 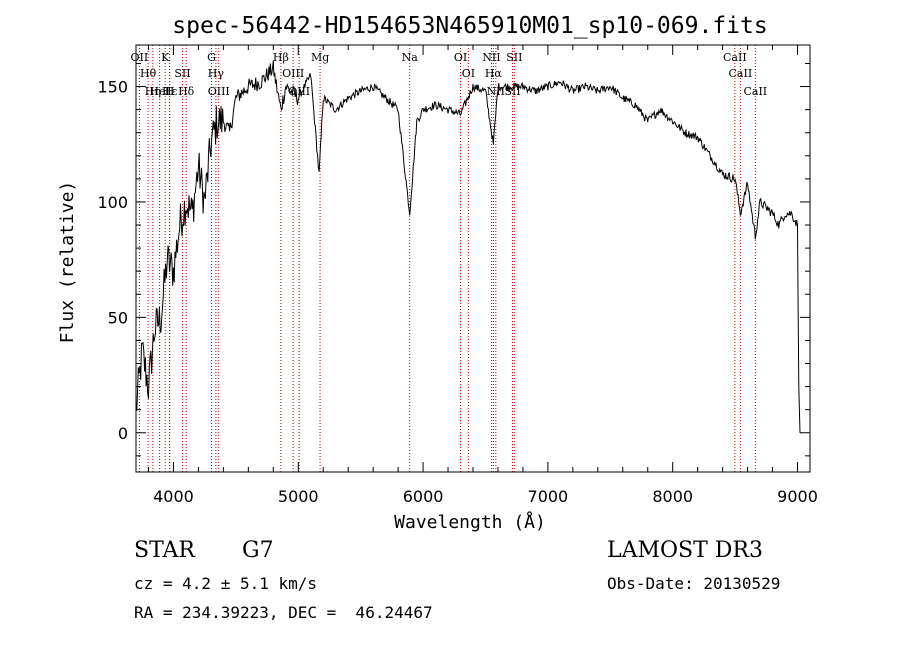 I want to click on line-label: OII, so click(x=140, y=57).